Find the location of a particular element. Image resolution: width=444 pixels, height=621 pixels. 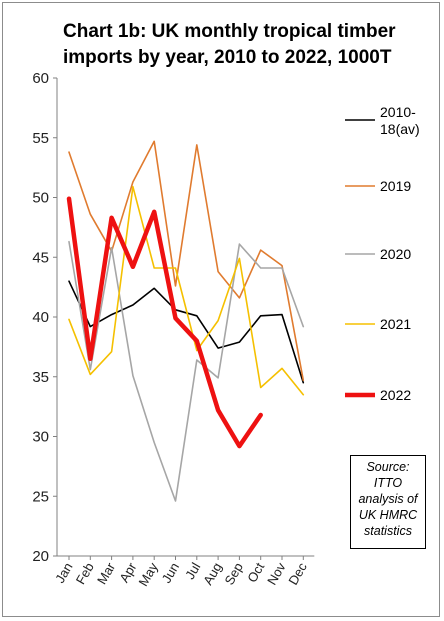

legend-label: 2021 is located at coordinates (395, 324).